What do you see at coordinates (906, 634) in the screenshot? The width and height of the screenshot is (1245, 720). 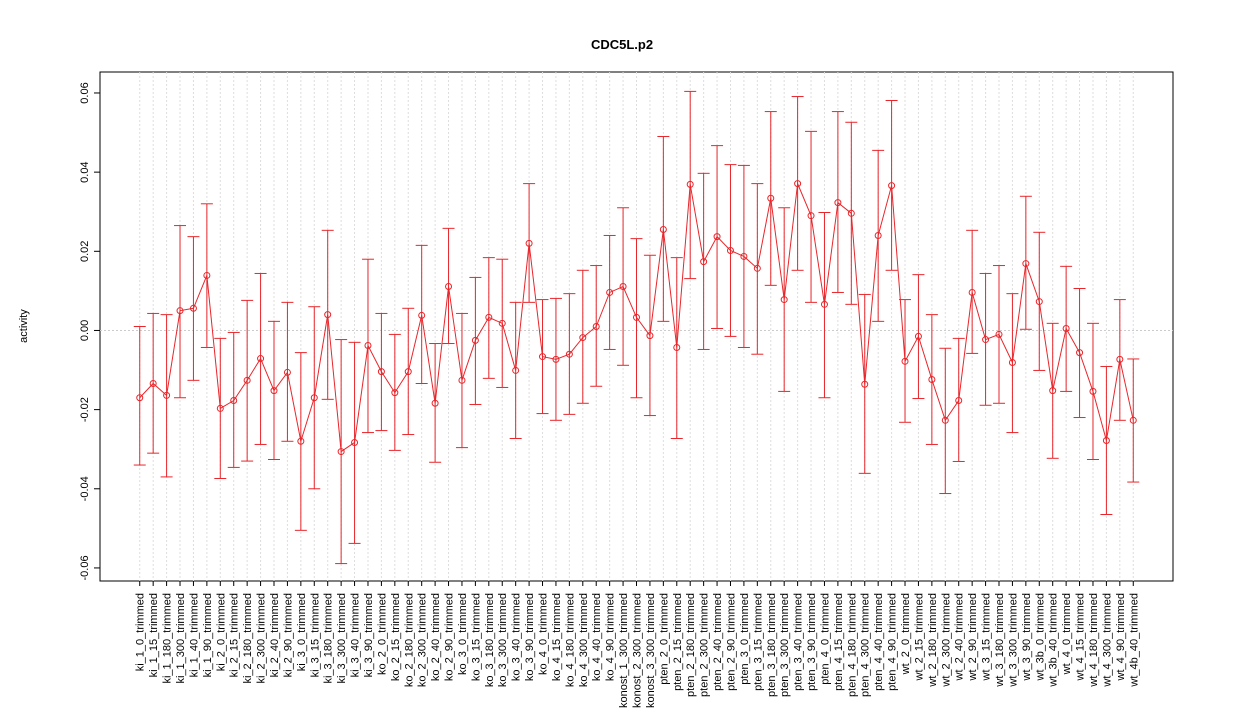 I see `x-tick-label: wt_2_0_trimmed` at bounding box center [906, 634].